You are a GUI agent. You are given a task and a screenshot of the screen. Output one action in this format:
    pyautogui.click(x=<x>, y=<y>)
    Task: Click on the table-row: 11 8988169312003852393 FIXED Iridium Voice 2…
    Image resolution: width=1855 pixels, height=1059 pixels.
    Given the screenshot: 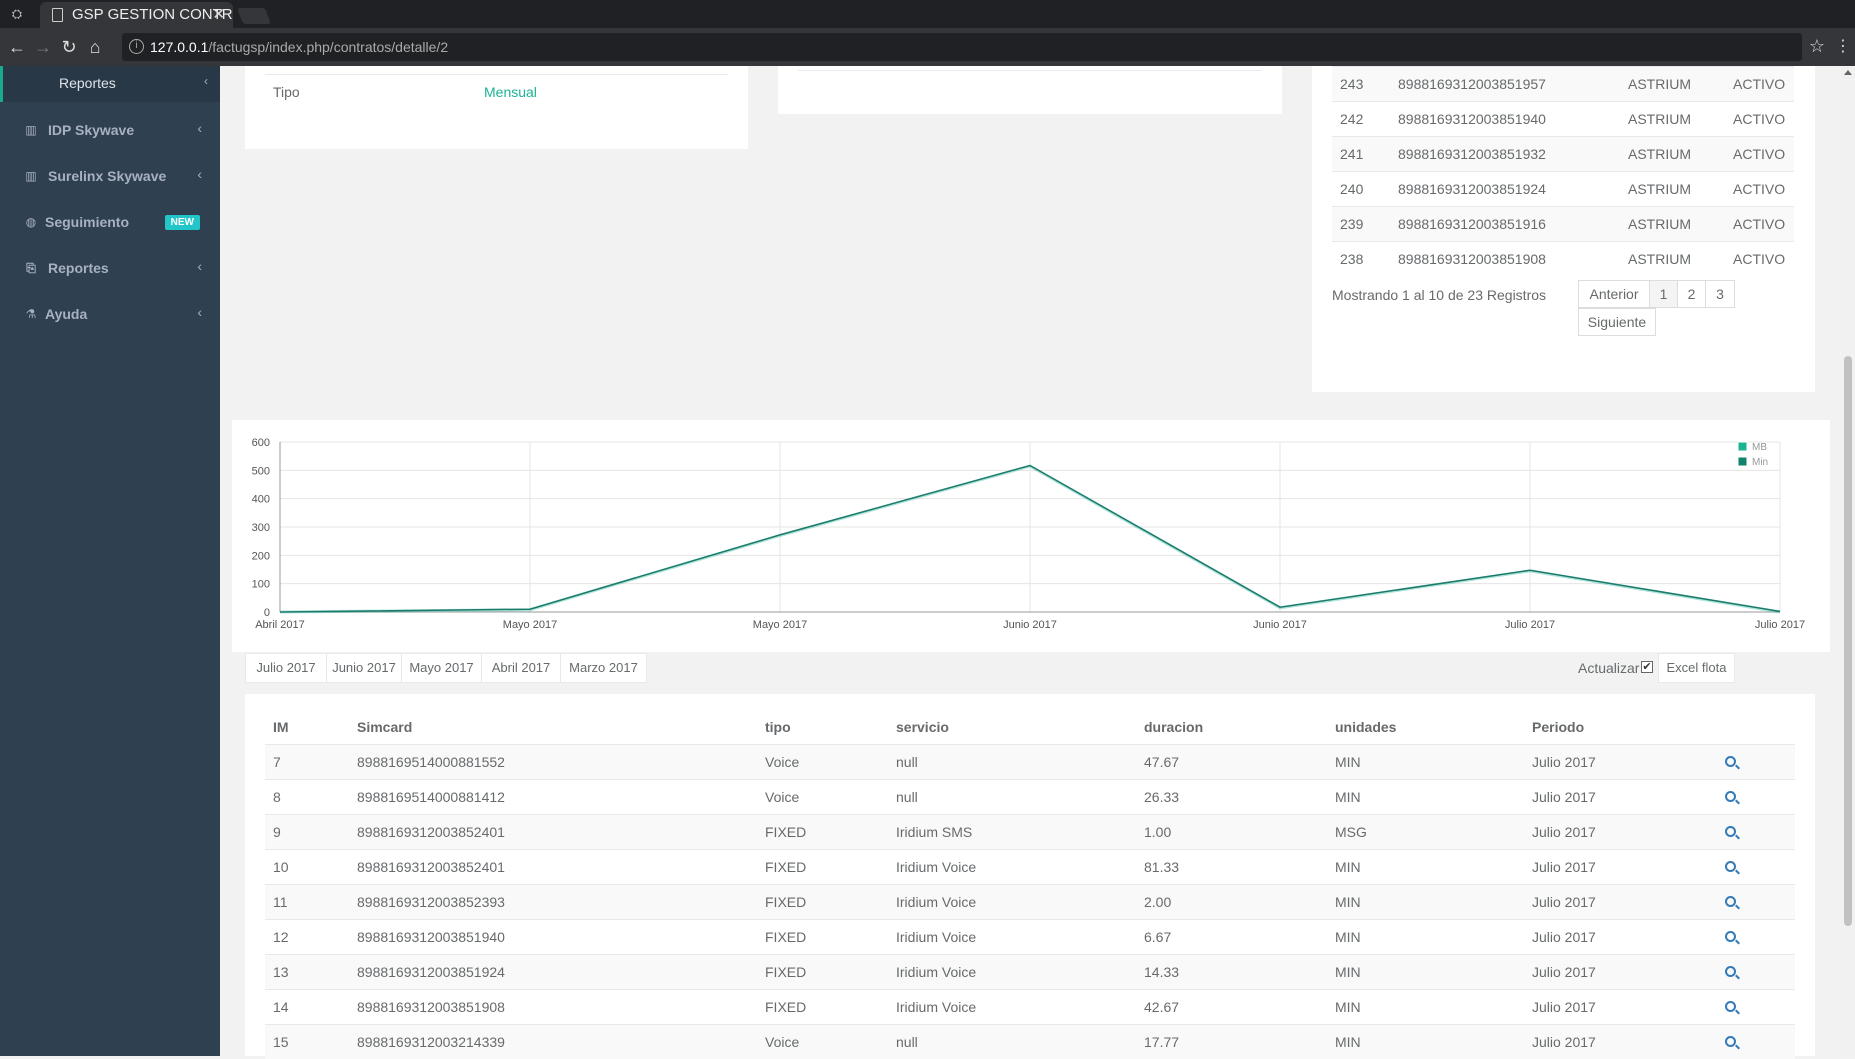 What is the action you would take?
    pyautogui.click(x=1030, y=901)
    